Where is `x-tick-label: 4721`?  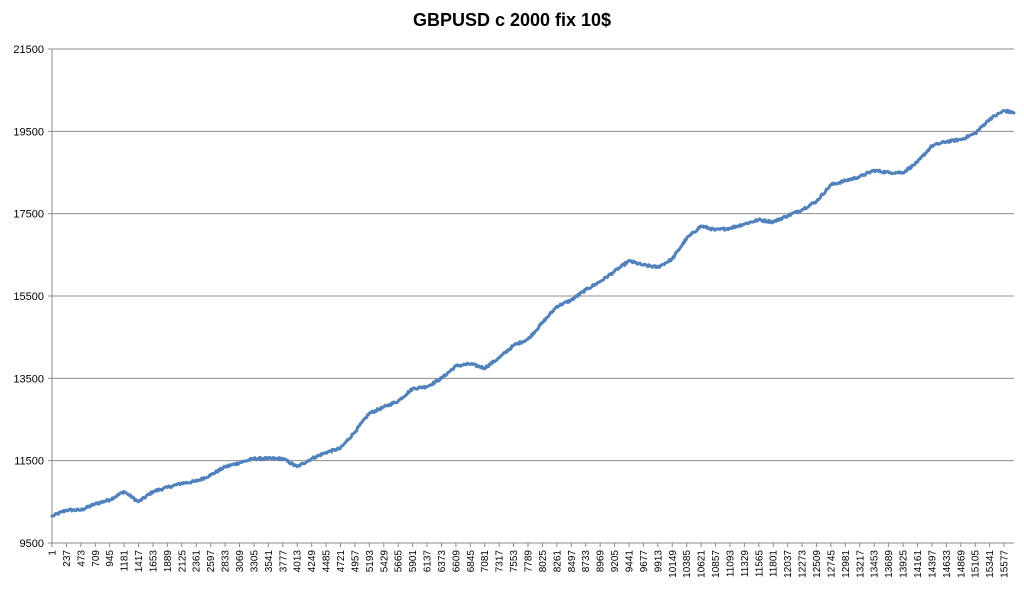 x-tick-label: 4721 is located at coordinates (341, 561).